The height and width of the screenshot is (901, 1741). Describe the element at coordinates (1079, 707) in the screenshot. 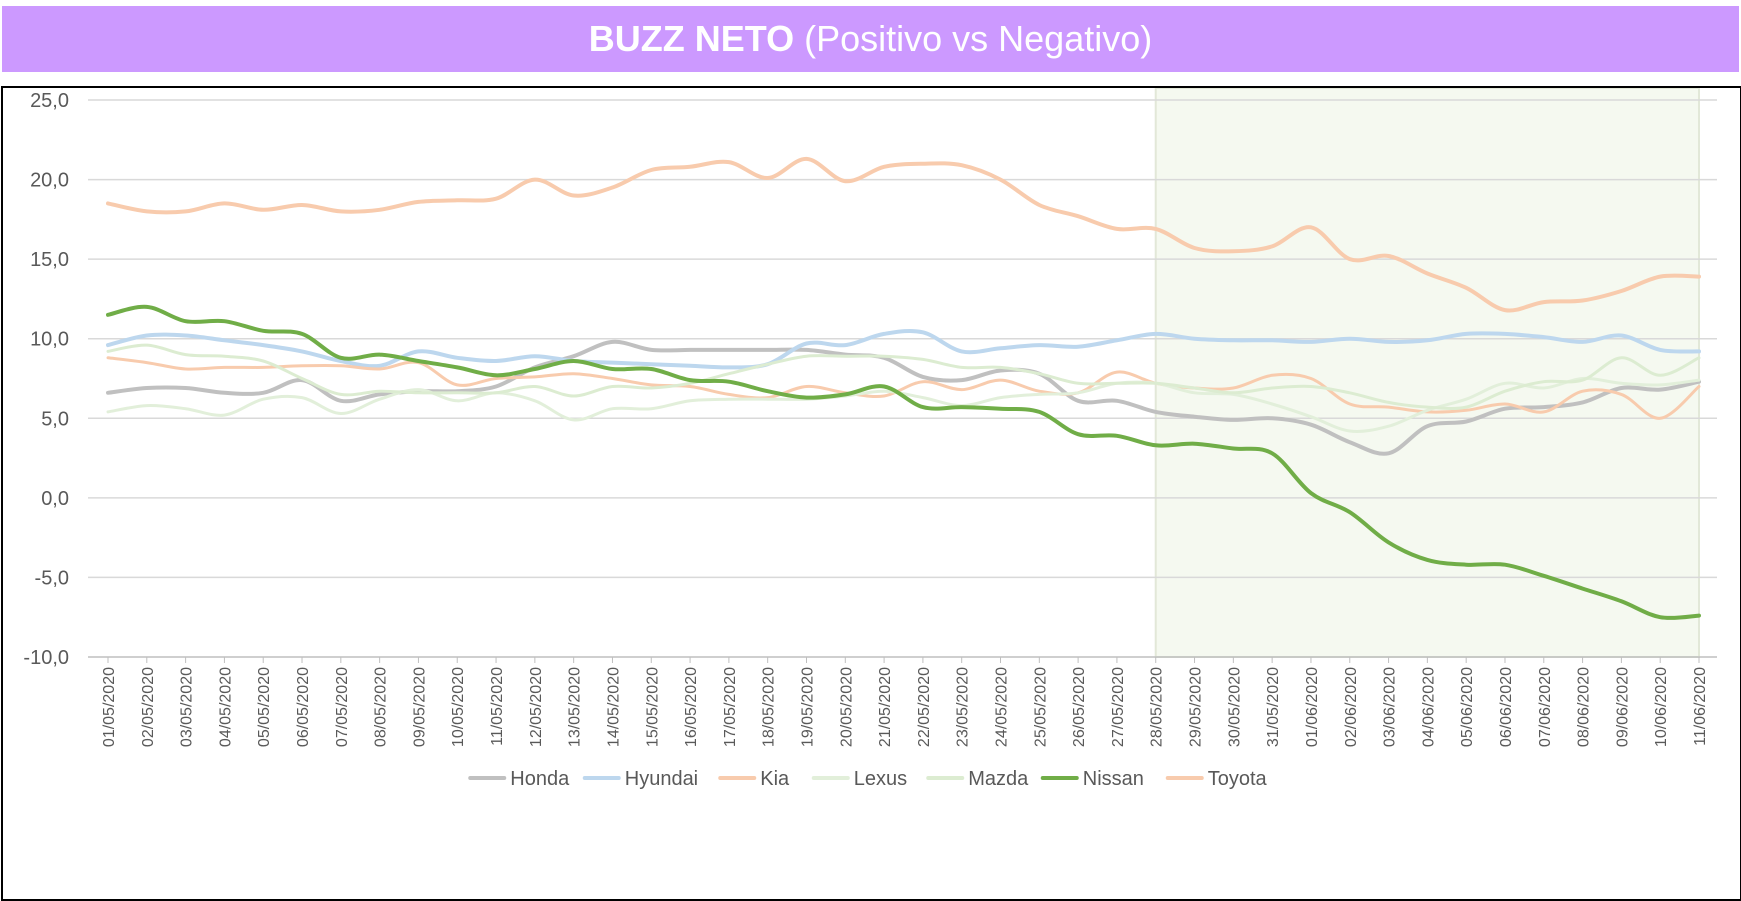

I see `x-tick-label: 26/05/2020` at that location.